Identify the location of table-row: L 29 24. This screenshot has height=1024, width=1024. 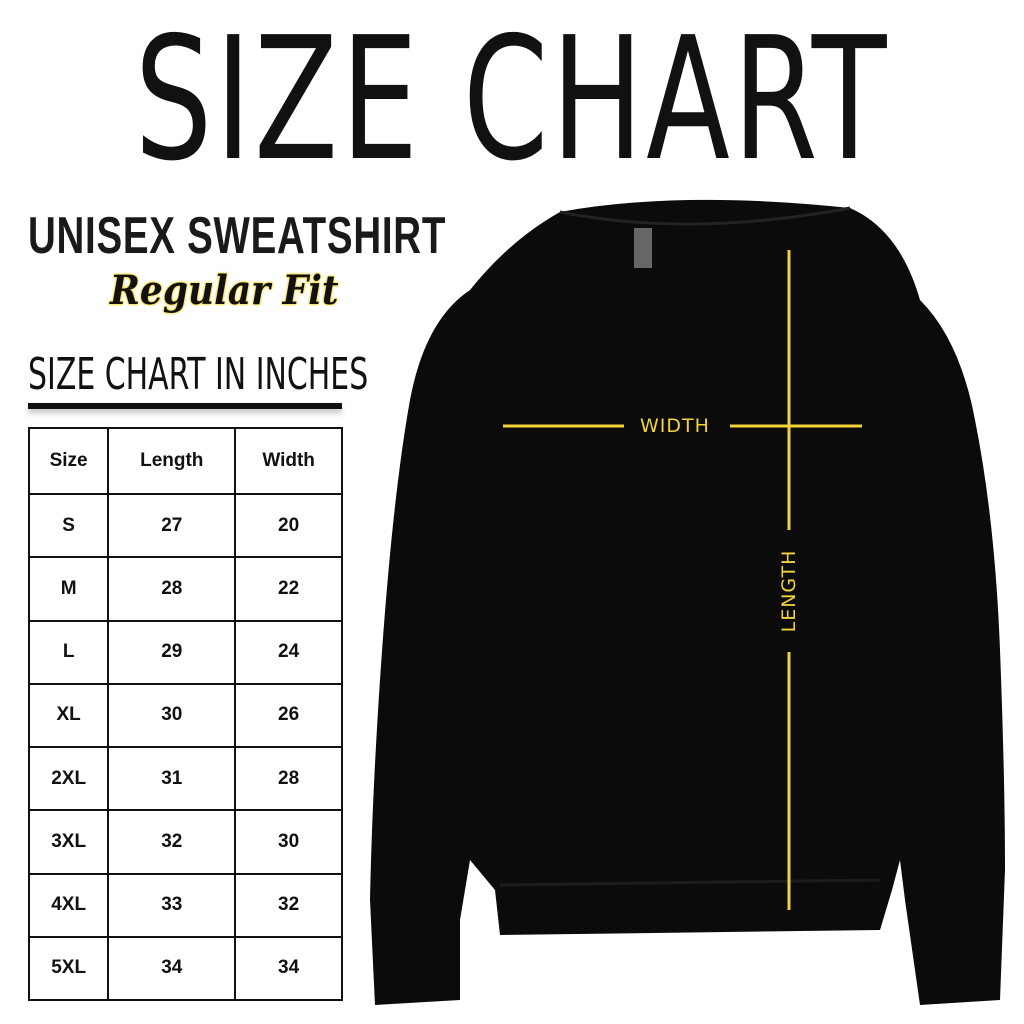
(185, 652).